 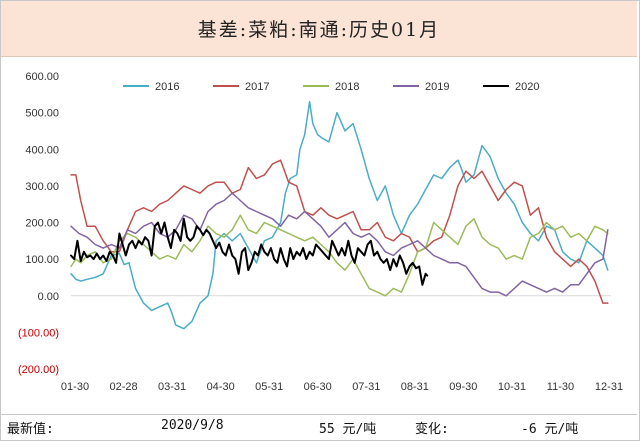 I want to click on x-tick-label: 01-30, so click(x=75, y=387).